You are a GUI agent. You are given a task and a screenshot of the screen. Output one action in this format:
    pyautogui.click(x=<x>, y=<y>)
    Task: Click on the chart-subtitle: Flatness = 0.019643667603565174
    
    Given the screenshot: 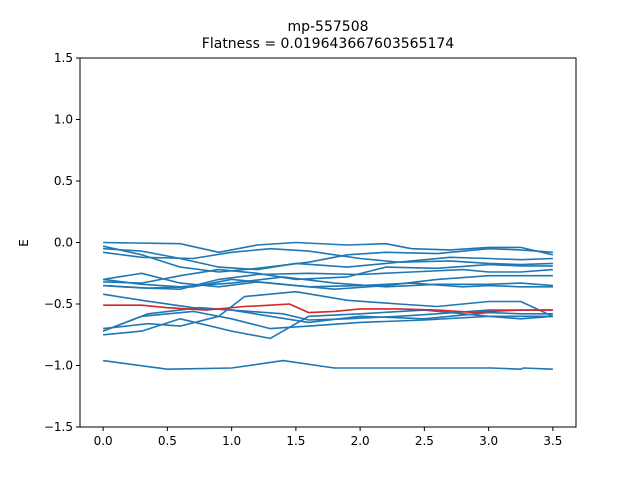 What is the action you would take?
    pyautogui.click(x=328, y=44)
    